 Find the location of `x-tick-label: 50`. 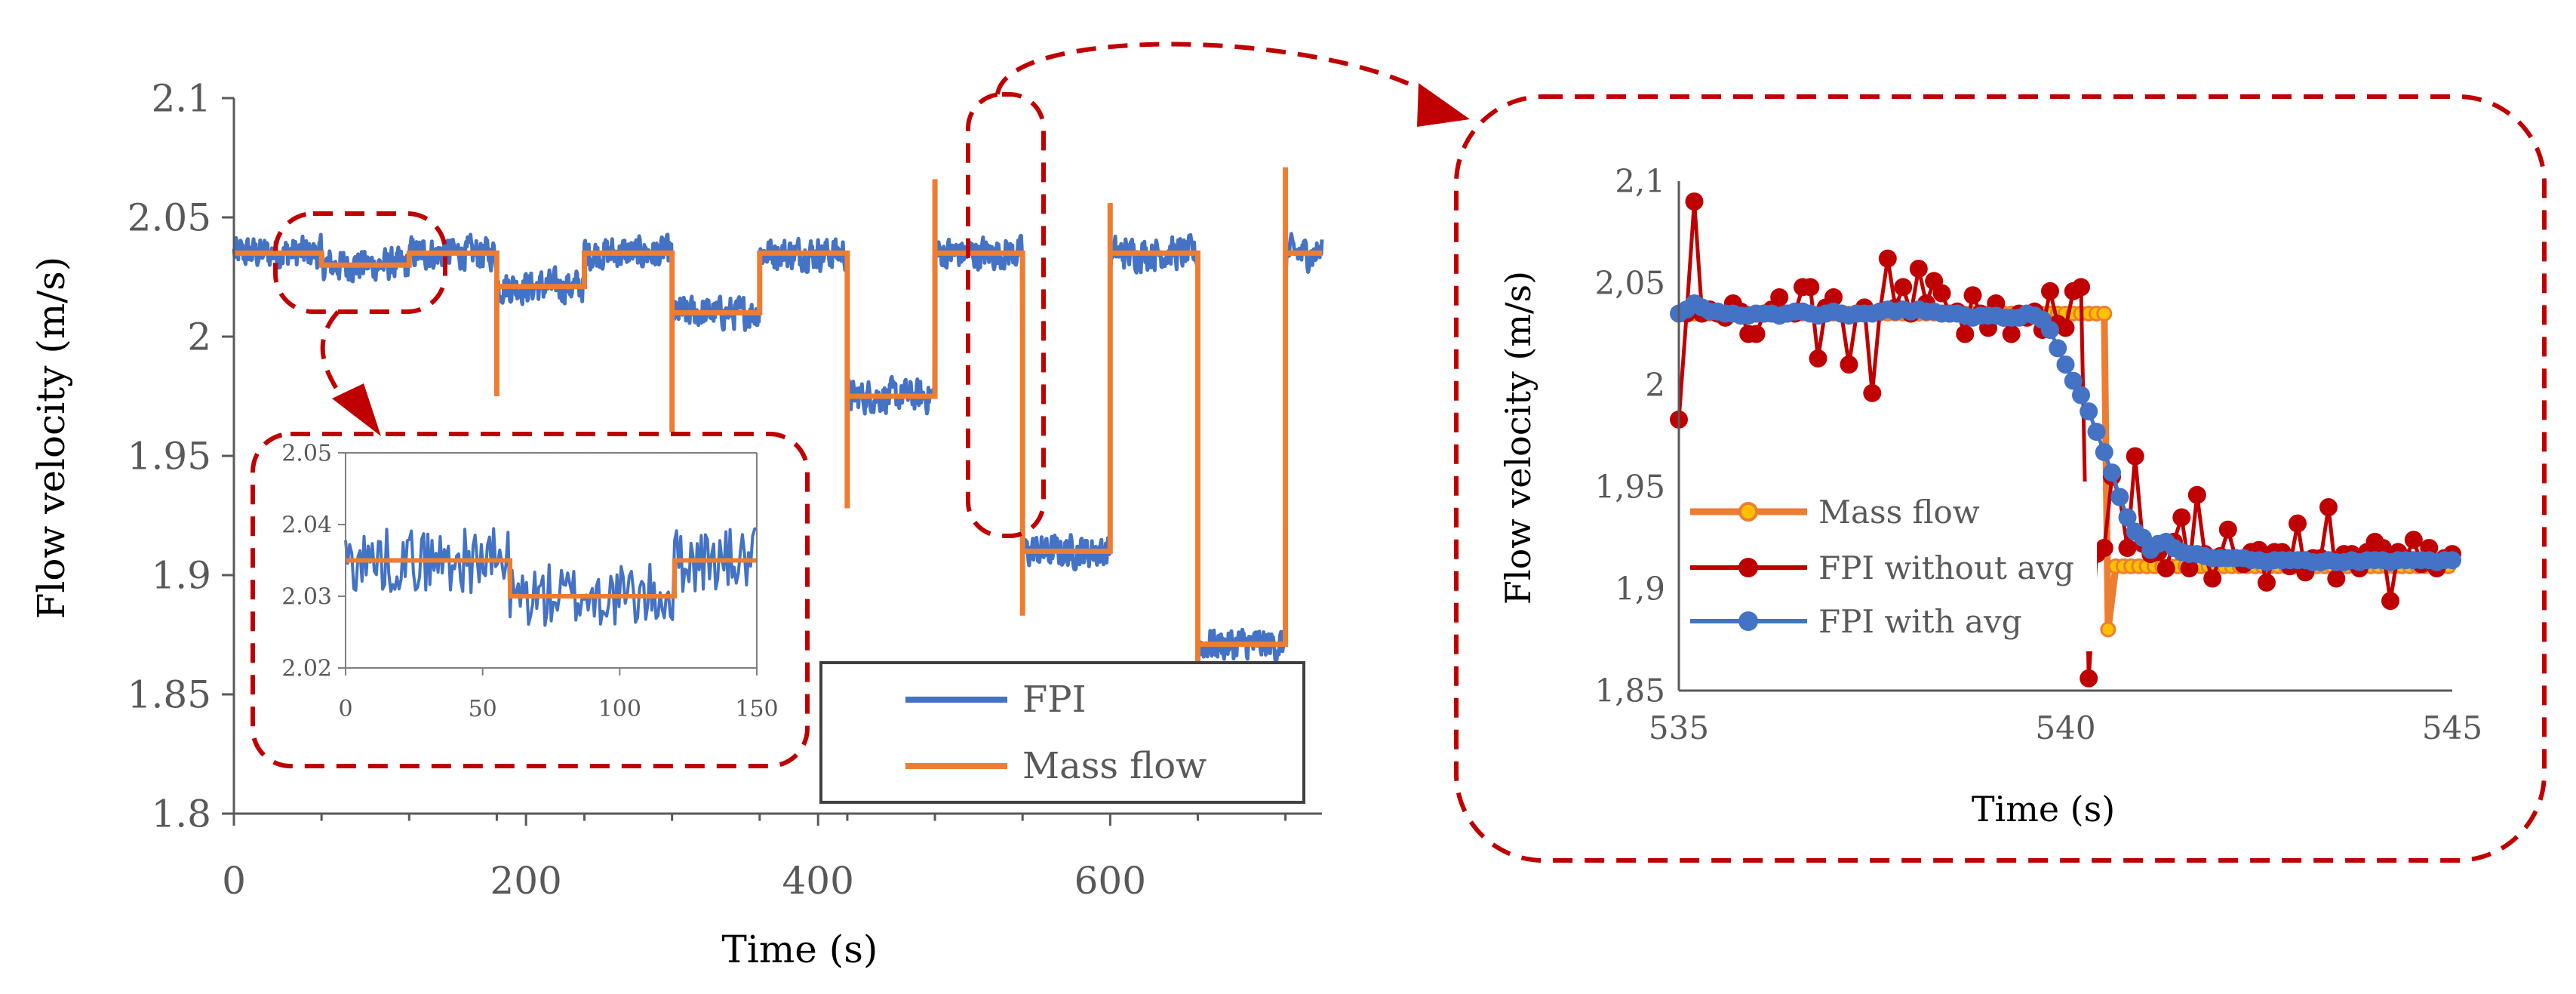

x-tick-label: 50 is located at coordinates (483, 709).